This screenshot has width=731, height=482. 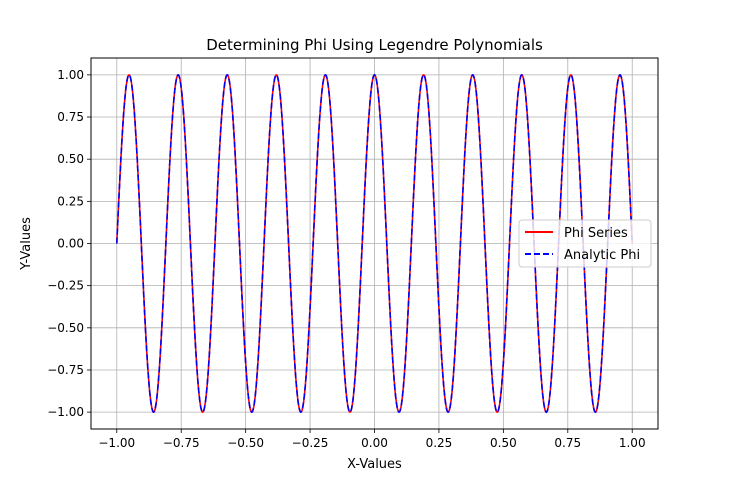 What do you see at coordinates (65, 286) in the screenshot?
I see `y-tick-label: −0.25` at bounding box center [65, 286].